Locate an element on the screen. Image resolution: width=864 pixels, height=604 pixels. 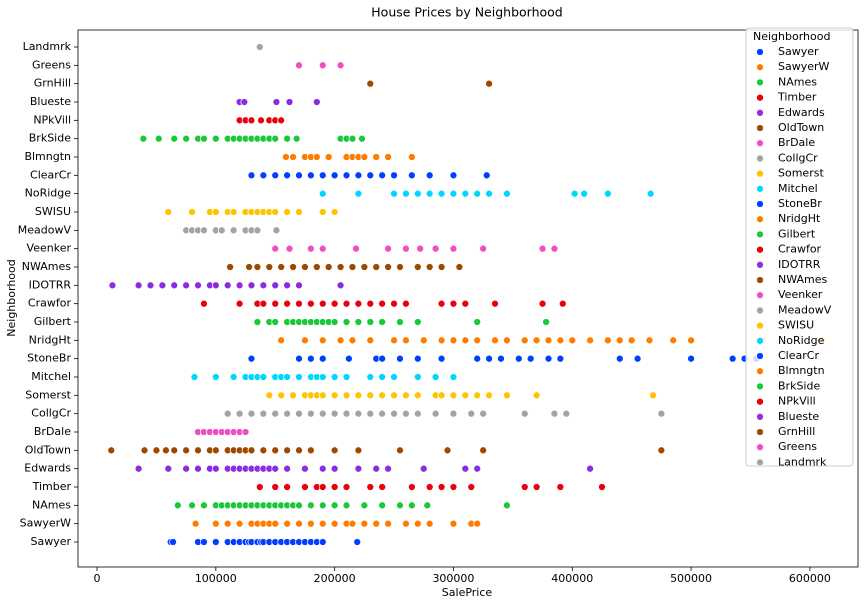
legend-label: NAmes is located at coordinates (797, 81).